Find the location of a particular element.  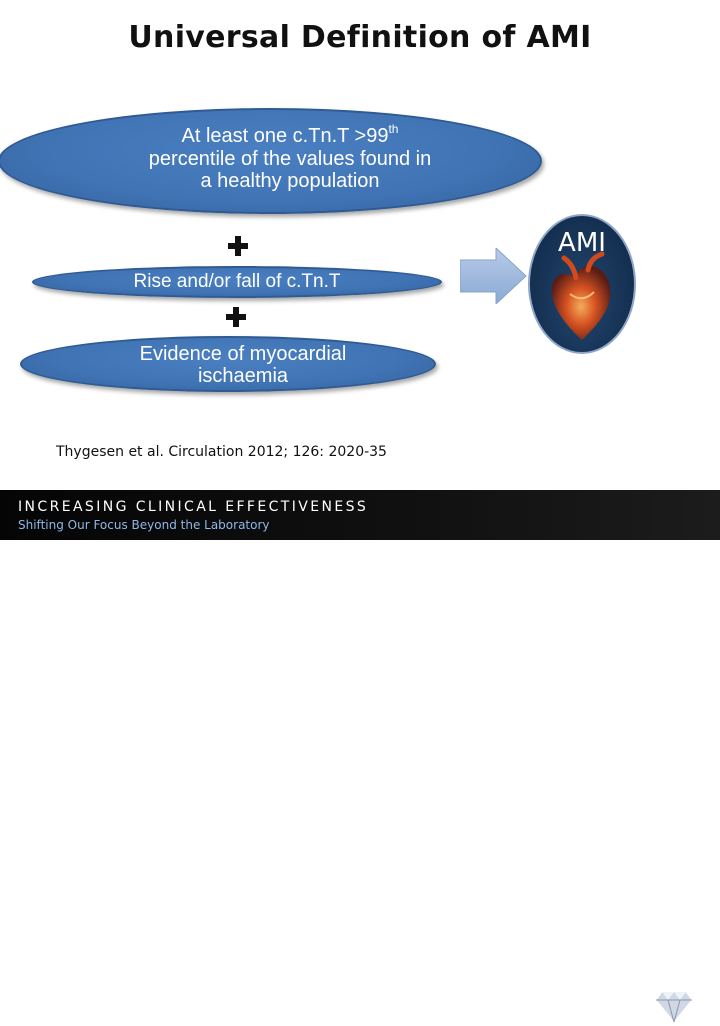

ami-result-oval: AMI is located at coordinates (582, 284).